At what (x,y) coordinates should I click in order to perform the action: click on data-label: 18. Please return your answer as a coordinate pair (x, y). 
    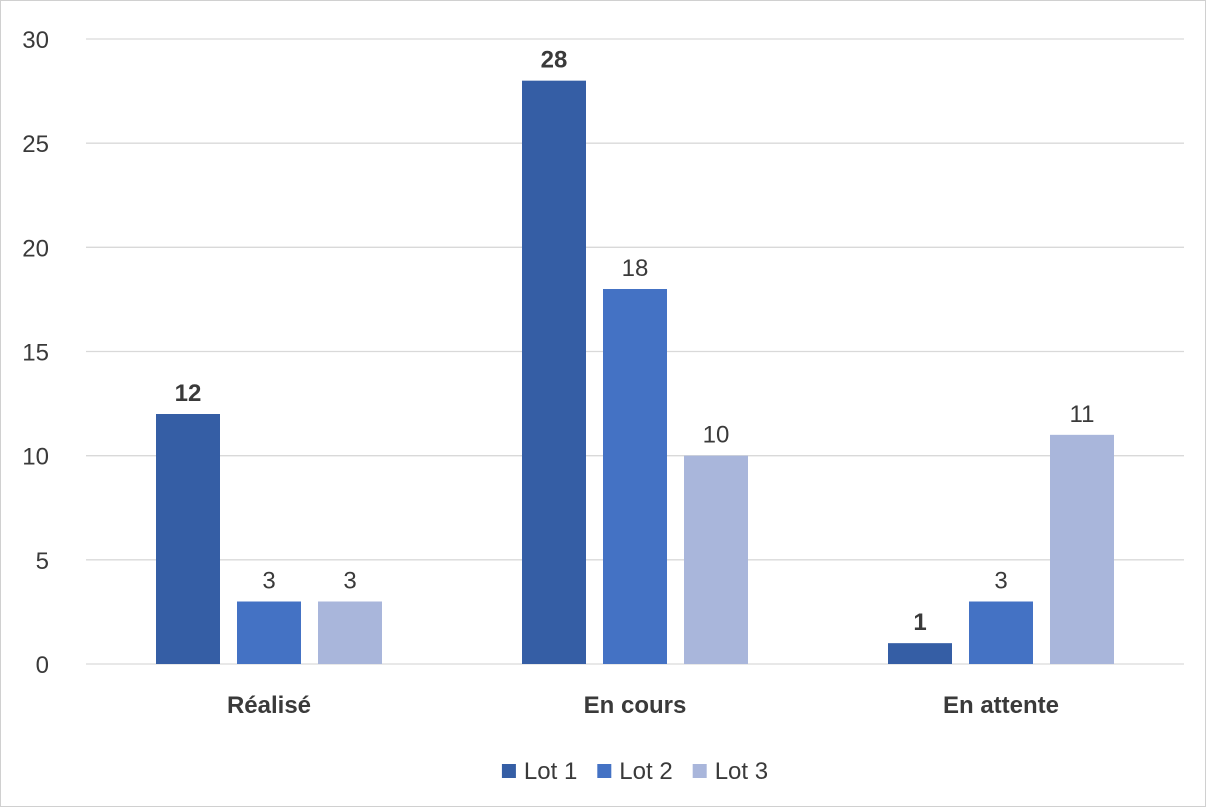
    Looking at the image, I should click on (635, 268).